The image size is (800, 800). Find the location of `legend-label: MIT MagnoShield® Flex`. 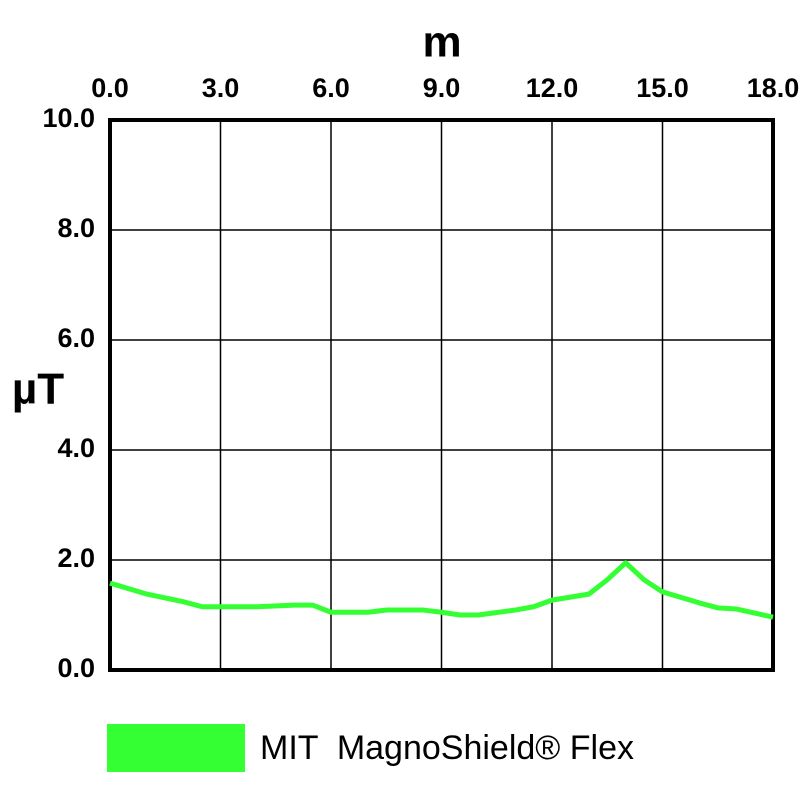

legend-label: MIT MagnoShield® Flex is located at coordinates (447, 748).